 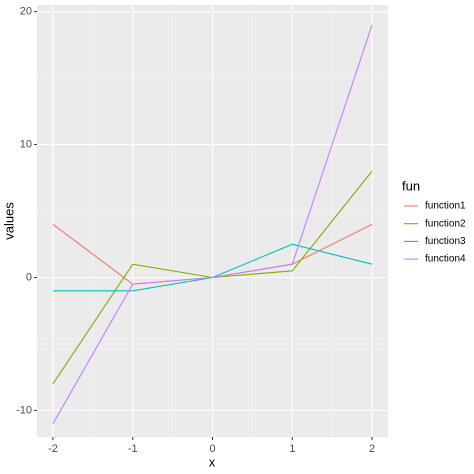 I want to click on y-axis-title: values, so click(x=8, y=221).